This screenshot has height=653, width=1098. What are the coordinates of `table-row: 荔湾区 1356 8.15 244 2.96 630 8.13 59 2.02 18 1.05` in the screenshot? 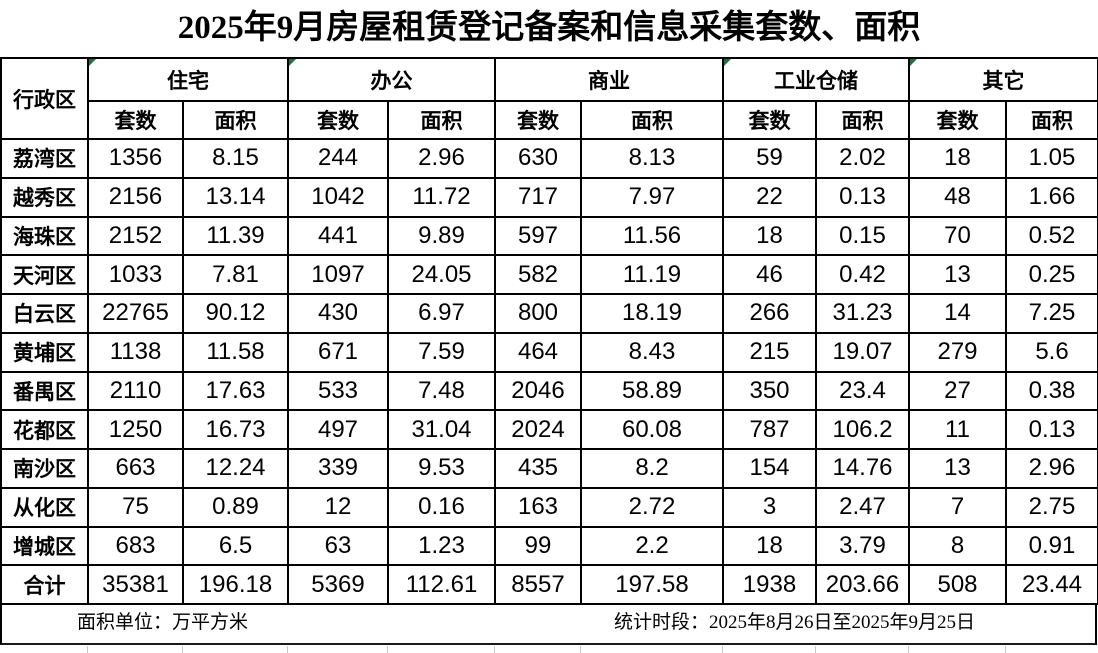 It's located at (549, 158).